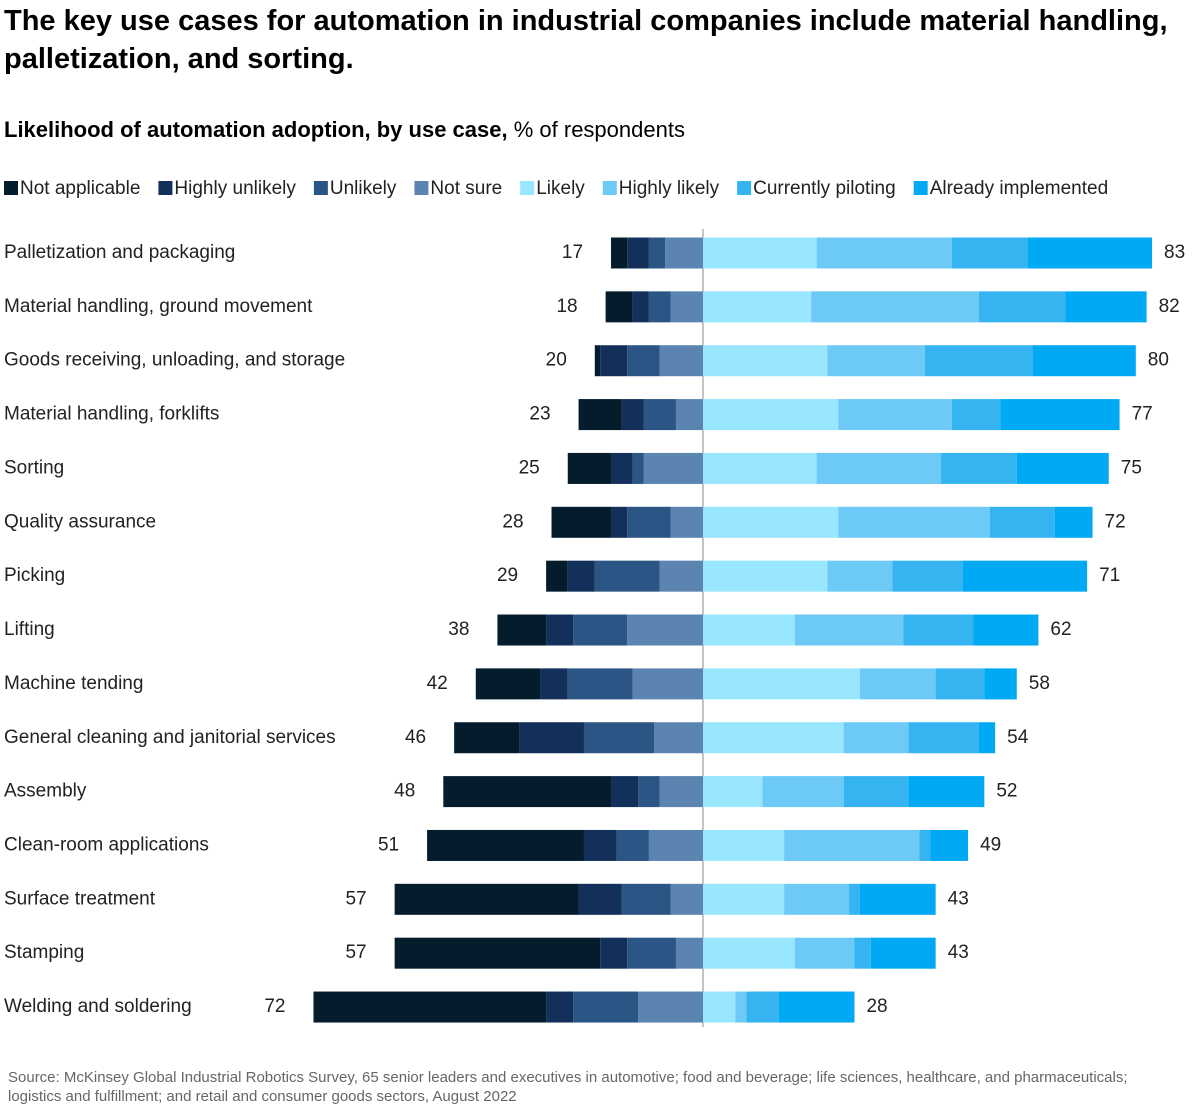 The image size is (1200, 1113). Describe the element at coordinates (274, 1006) in the screenshot. I see `left-total-label: 72` at that location.